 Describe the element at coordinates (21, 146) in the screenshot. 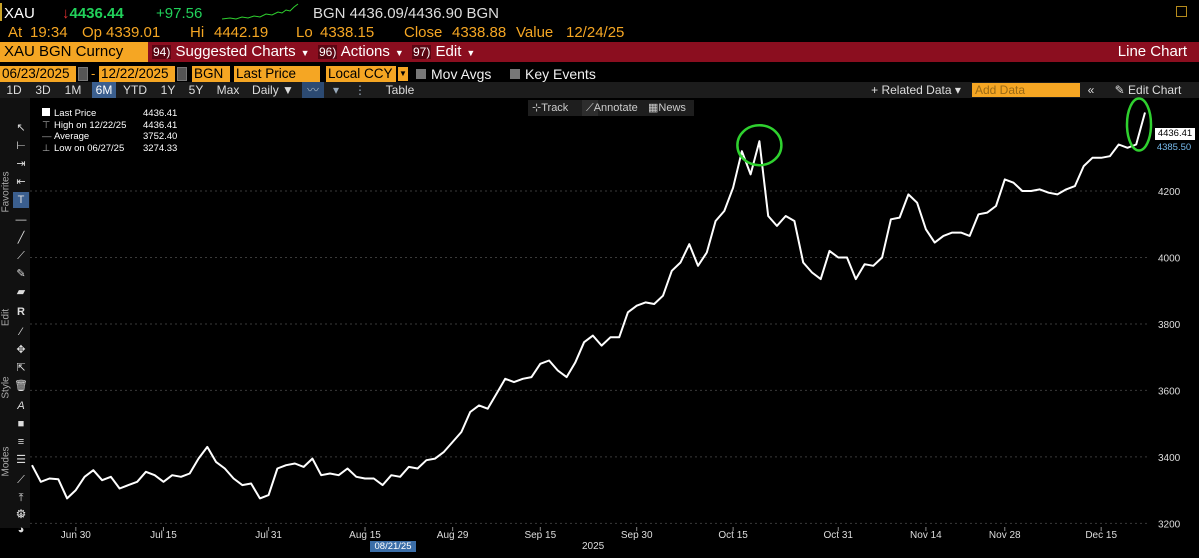

I see `annotate-icon: ⊢` at that location.